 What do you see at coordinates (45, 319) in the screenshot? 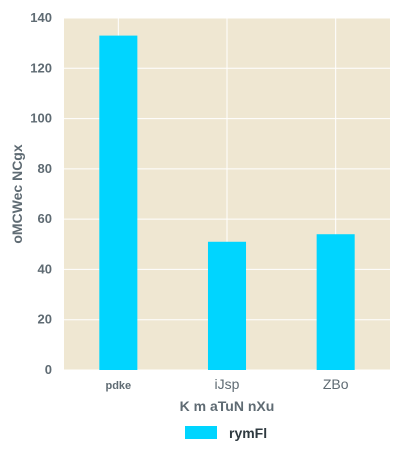
I see `y-tick-label: 20` at bounding box center [45, 319].